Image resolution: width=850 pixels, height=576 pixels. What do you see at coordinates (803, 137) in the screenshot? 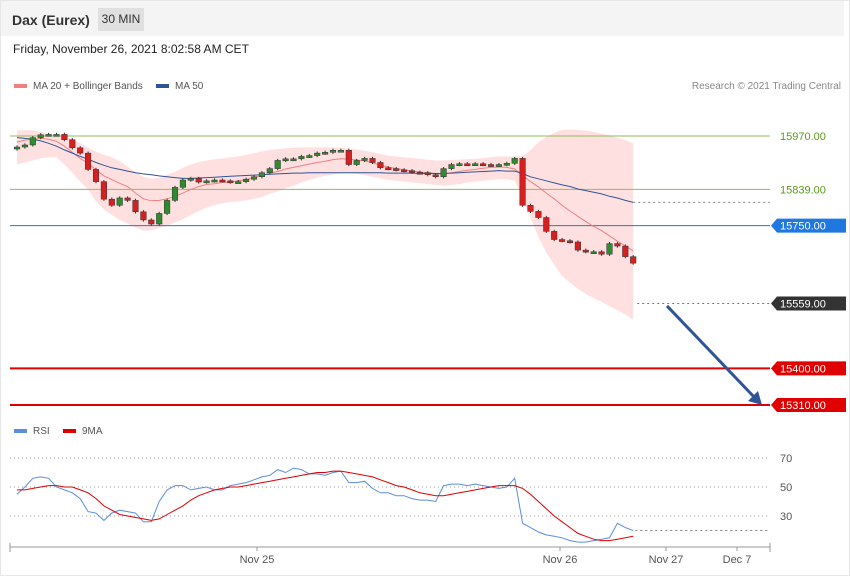
I see `level-label-0: 15970.00` at bounding box center [803, 137].